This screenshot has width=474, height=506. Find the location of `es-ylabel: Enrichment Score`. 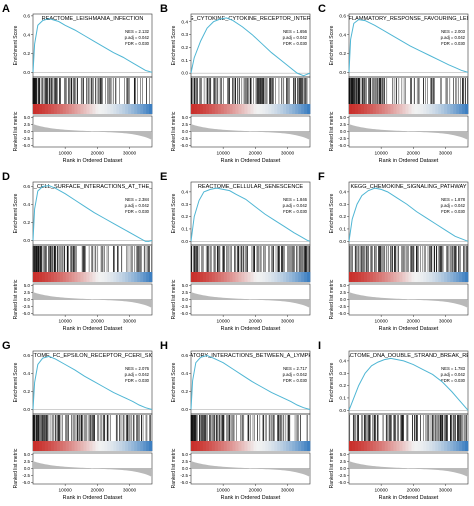

es-ylabel: Enrichment Score is located at coordinates (16, 45).